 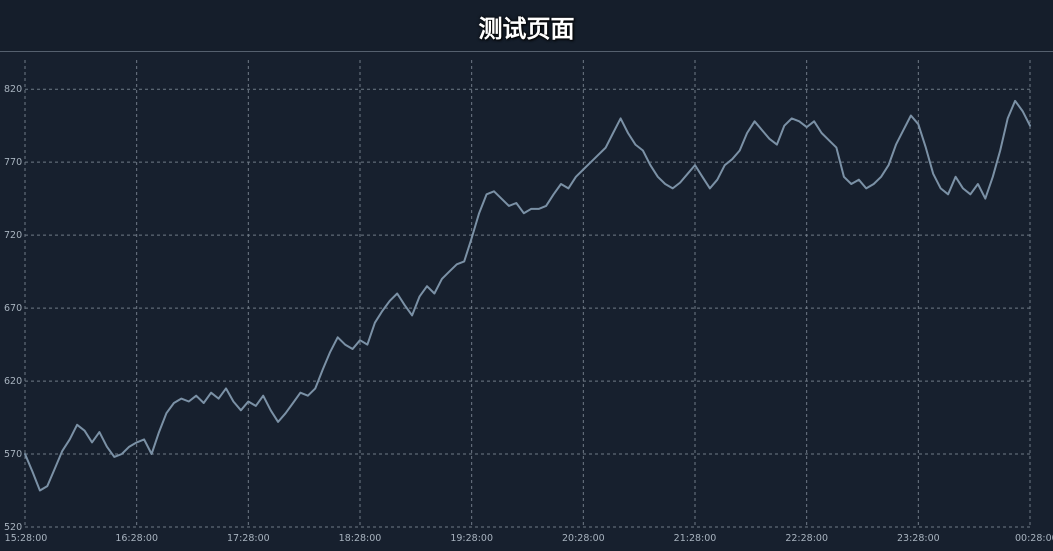 What do you see at coordinates (13, 162) in the screenshot?
I see `y-tick-label: 770` at bounding box center [13, 162].